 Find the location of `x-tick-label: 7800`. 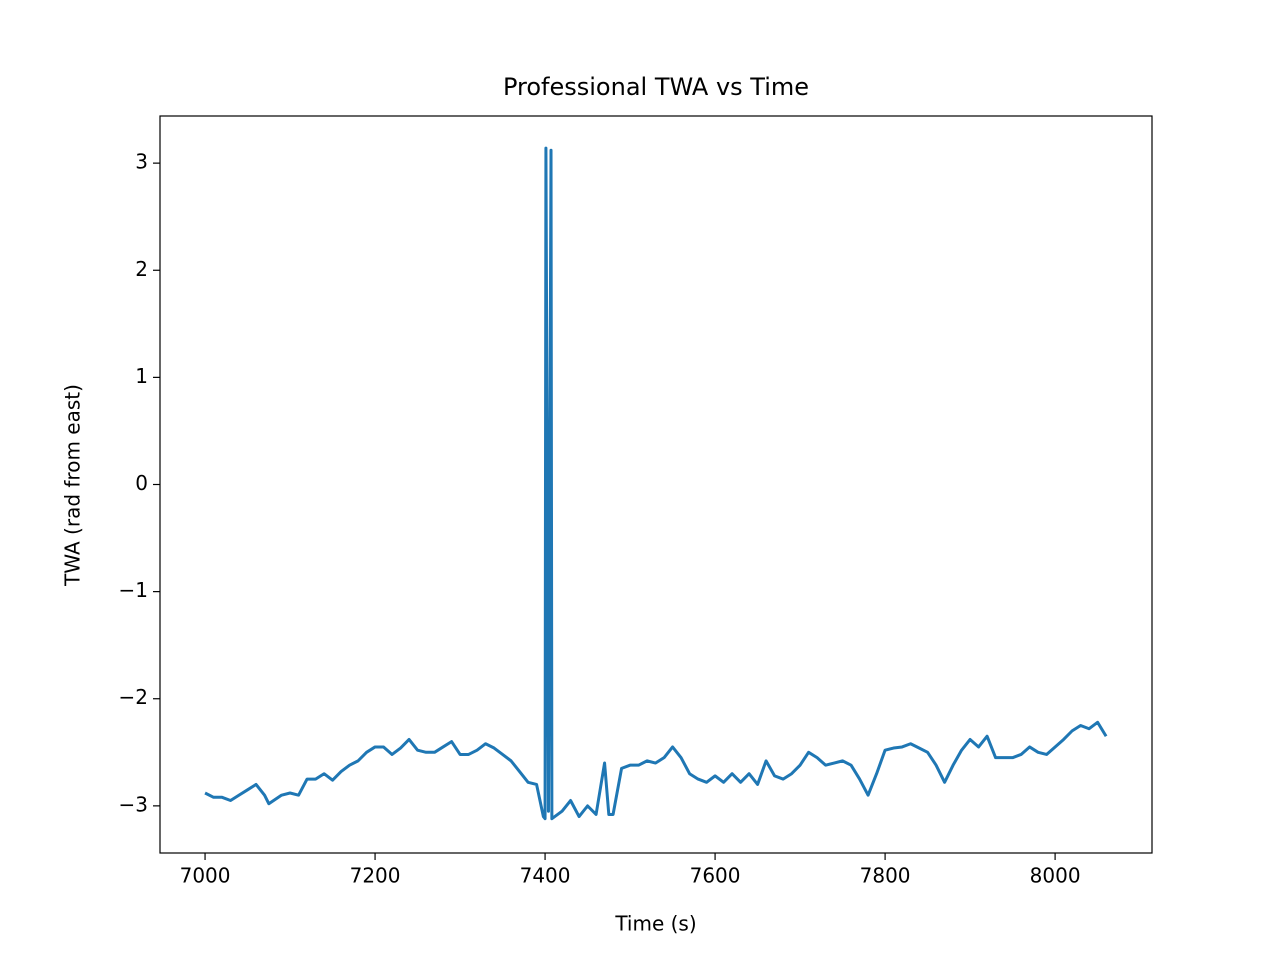

x-tick-label: 7800 is located at coordinates (885, 876).